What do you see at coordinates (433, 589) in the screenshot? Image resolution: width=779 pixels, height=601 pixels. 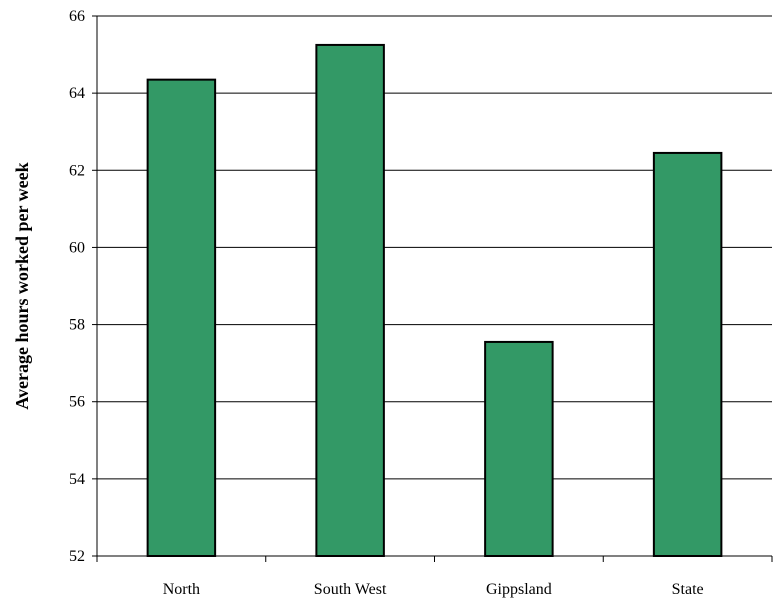 I see `x-tick-labels: North South West Gippsland State` at bounding box center [433, 589].